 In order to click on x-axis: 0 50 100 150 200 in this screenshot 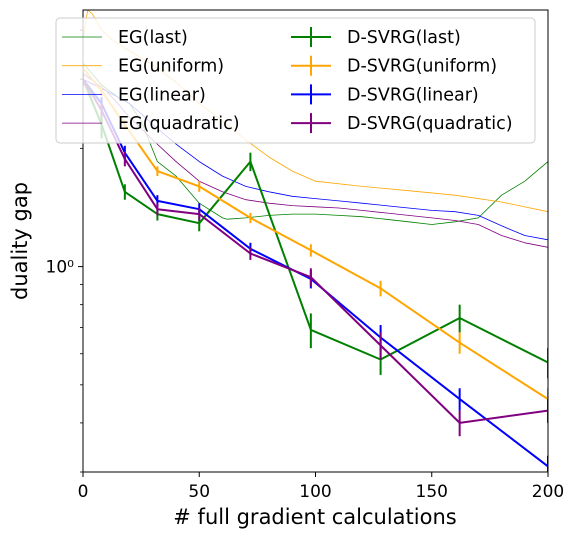, I will do `click(321, 487)`.